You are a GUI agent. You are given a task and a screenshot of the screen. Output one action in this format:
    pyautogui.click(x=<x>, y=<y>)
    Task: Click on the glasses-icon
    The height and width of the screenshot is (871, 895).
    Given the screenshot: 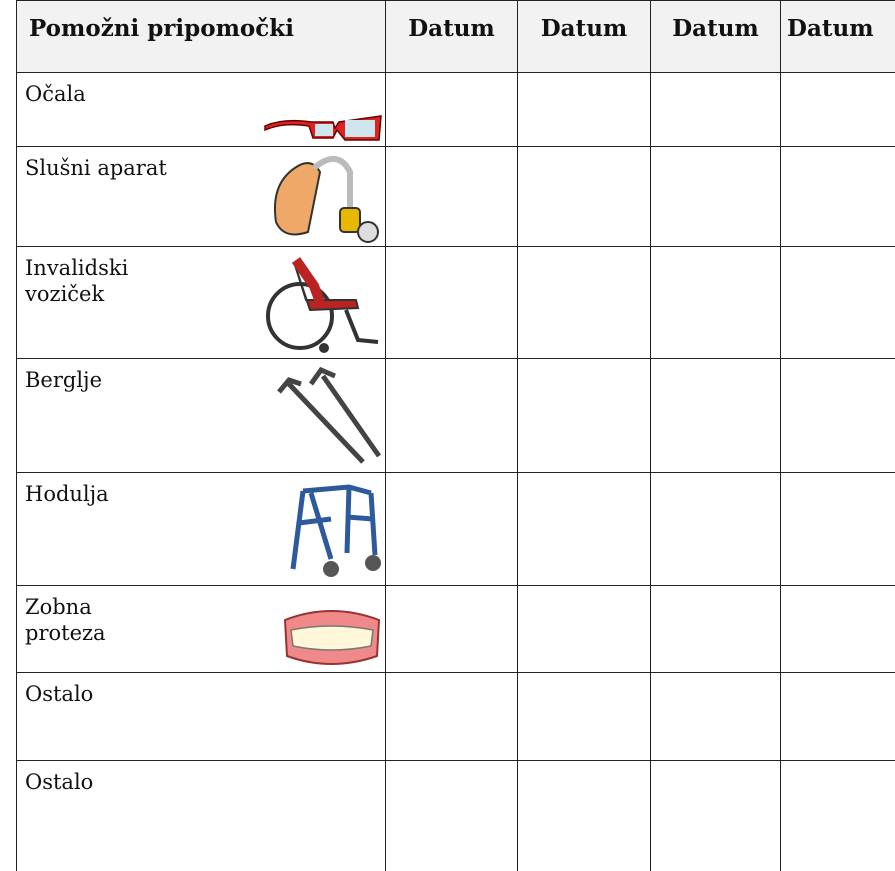 What is the action you would take?
    pyautogui.click(x=323, y=128)
    